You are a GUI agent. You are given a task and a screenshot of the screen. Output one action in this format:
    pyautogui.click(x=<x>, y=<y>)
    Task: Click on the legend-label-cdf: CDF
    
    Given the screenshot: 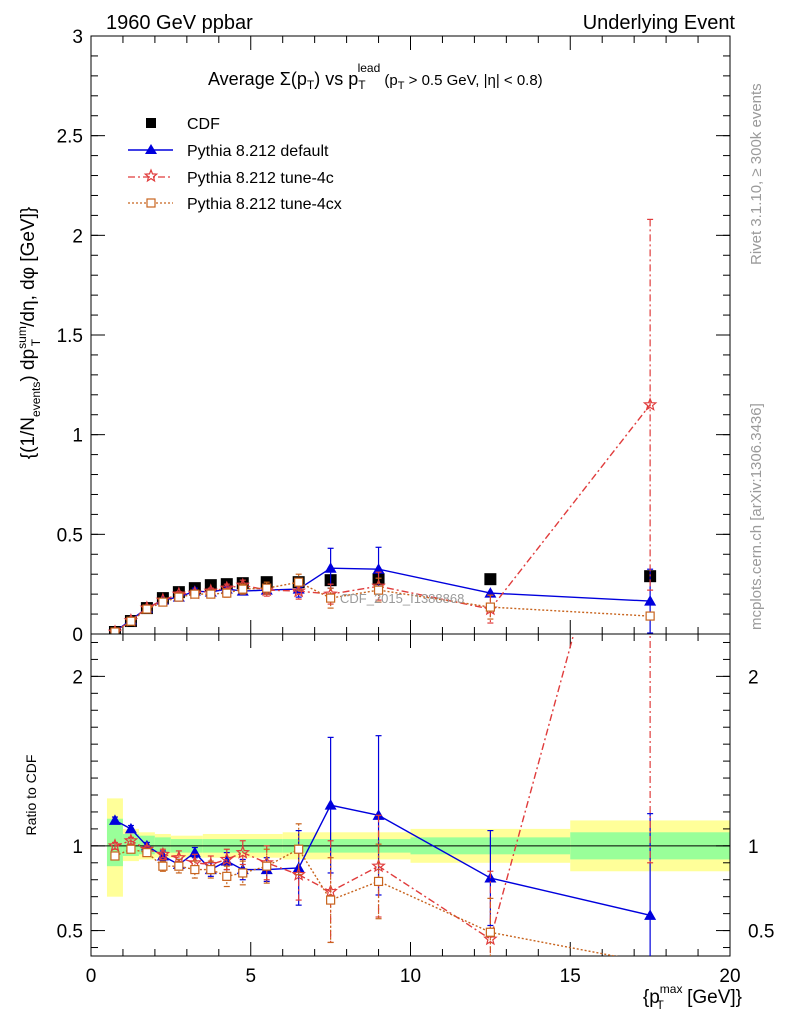 What is the action you would take?
    pyautogui.click(x=203, y=124)
    